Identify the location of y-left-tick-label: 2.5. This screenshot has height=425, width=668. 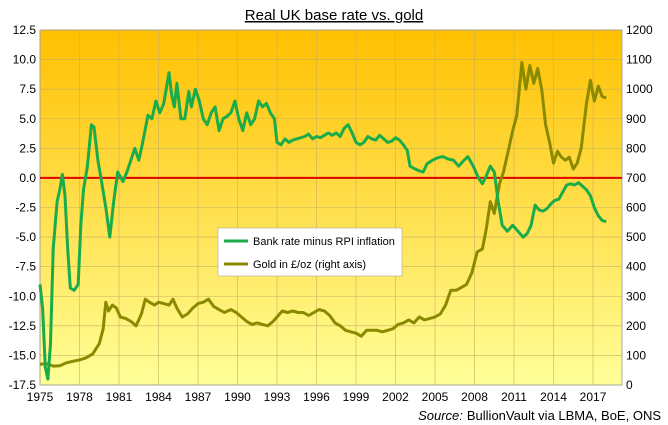
(27, 148).